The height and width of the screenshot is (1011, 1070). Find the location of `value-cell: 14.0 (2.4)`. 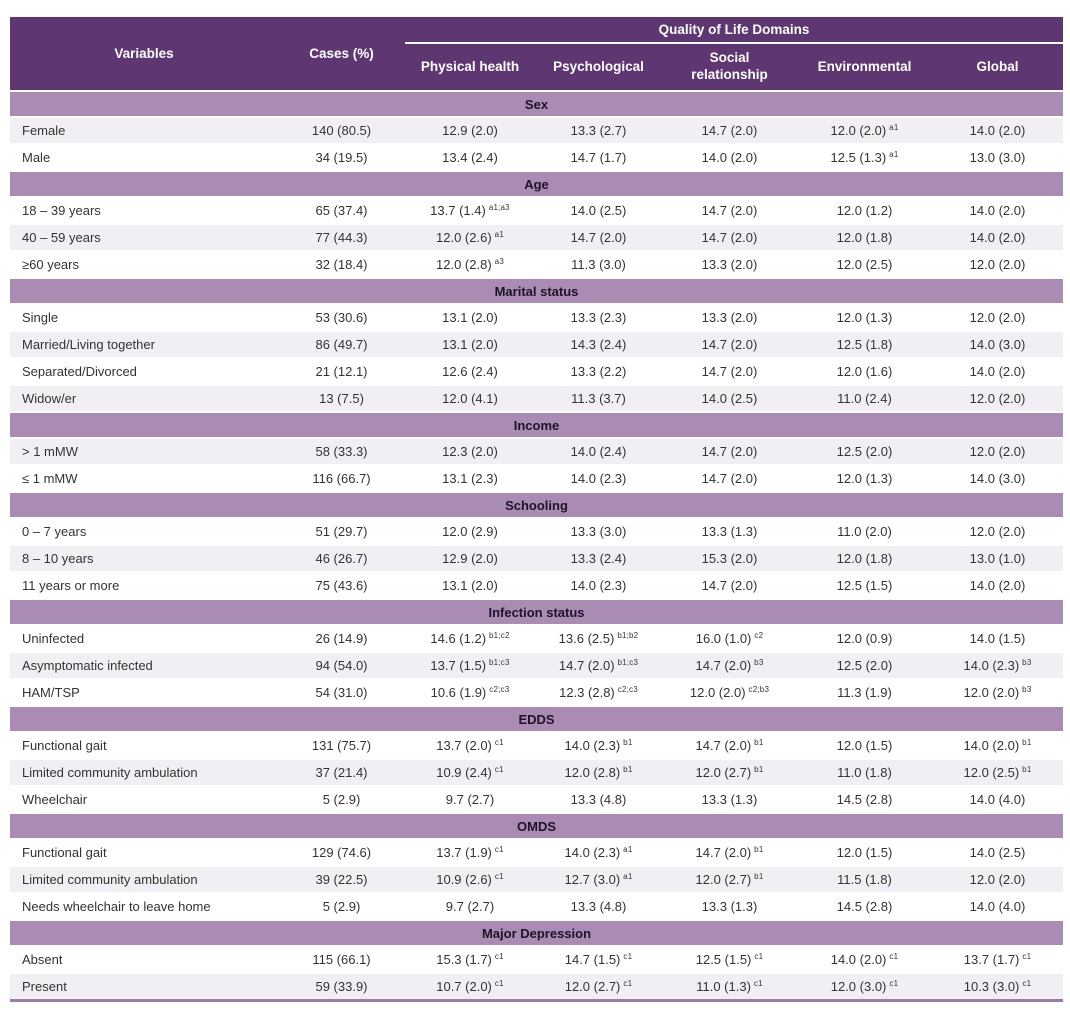

value-cell: 14.0 (2.4) is located at coordinates (598, 452).